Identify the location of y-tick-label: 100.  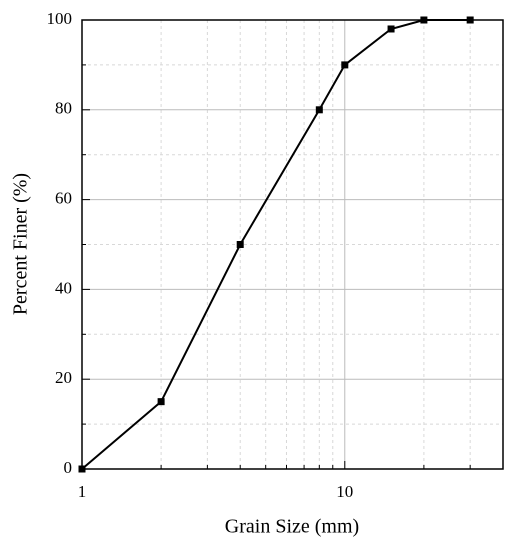
(60, 18).